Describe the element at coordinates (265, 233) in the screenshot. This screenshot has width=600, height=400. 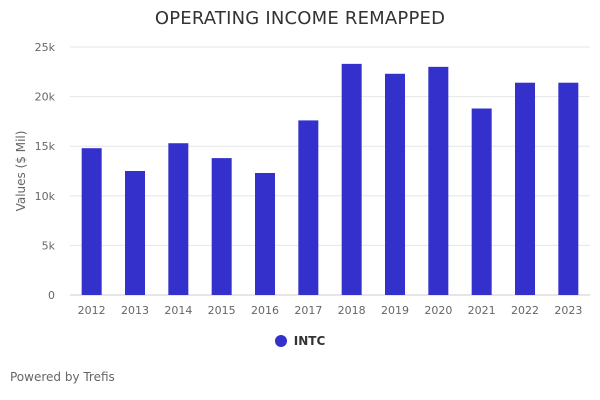
I see `bar-2016` at that location.